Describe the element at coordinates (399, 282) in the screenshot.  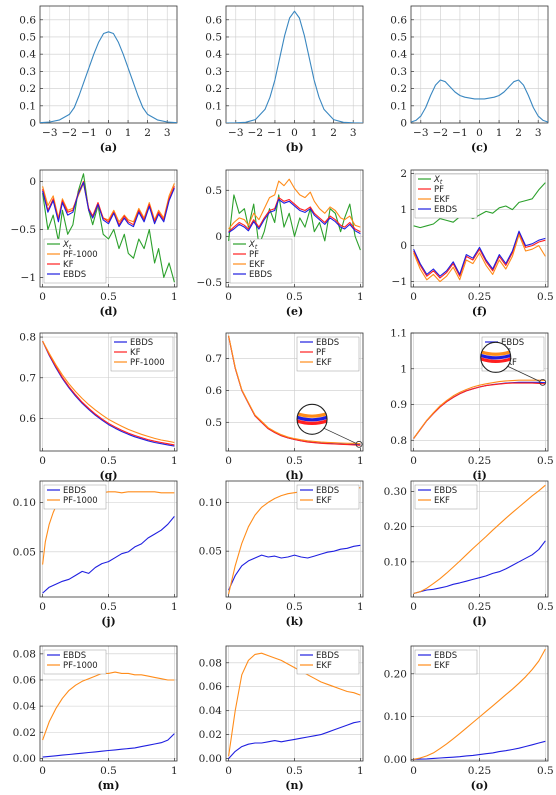
I see `y-tick-label: −1` at that location.